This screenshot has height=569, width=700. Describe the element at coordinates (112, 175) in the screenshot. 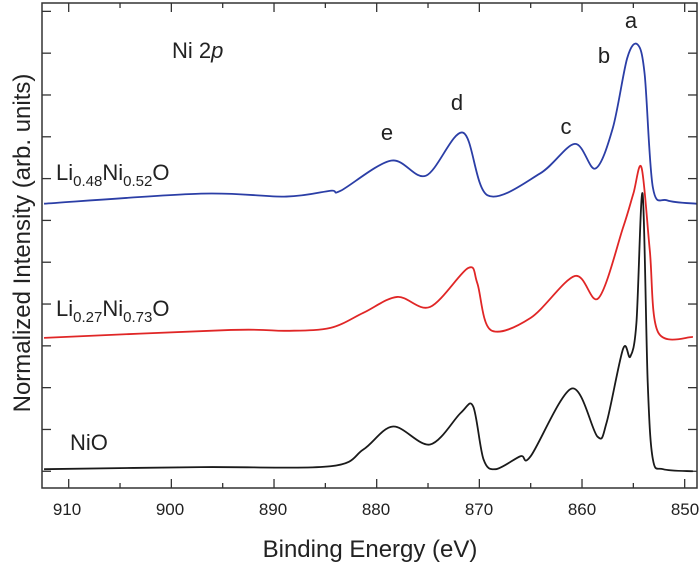

I see `series-label-li048: Li0.48Ni0.52O` at that location.